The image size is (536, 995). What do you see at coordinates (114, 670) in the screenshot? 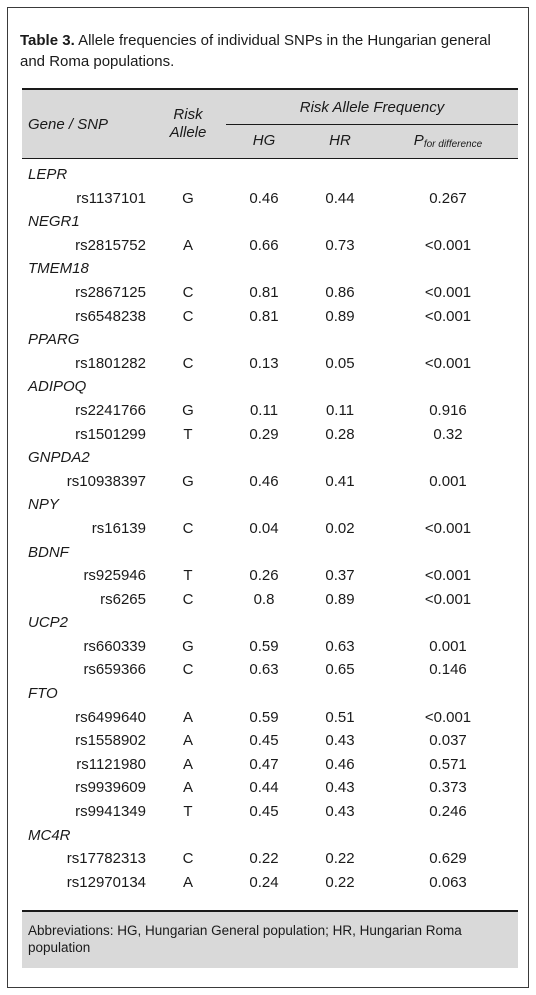
I see `snp-id: rs659366` at bounding box center [114, 670].